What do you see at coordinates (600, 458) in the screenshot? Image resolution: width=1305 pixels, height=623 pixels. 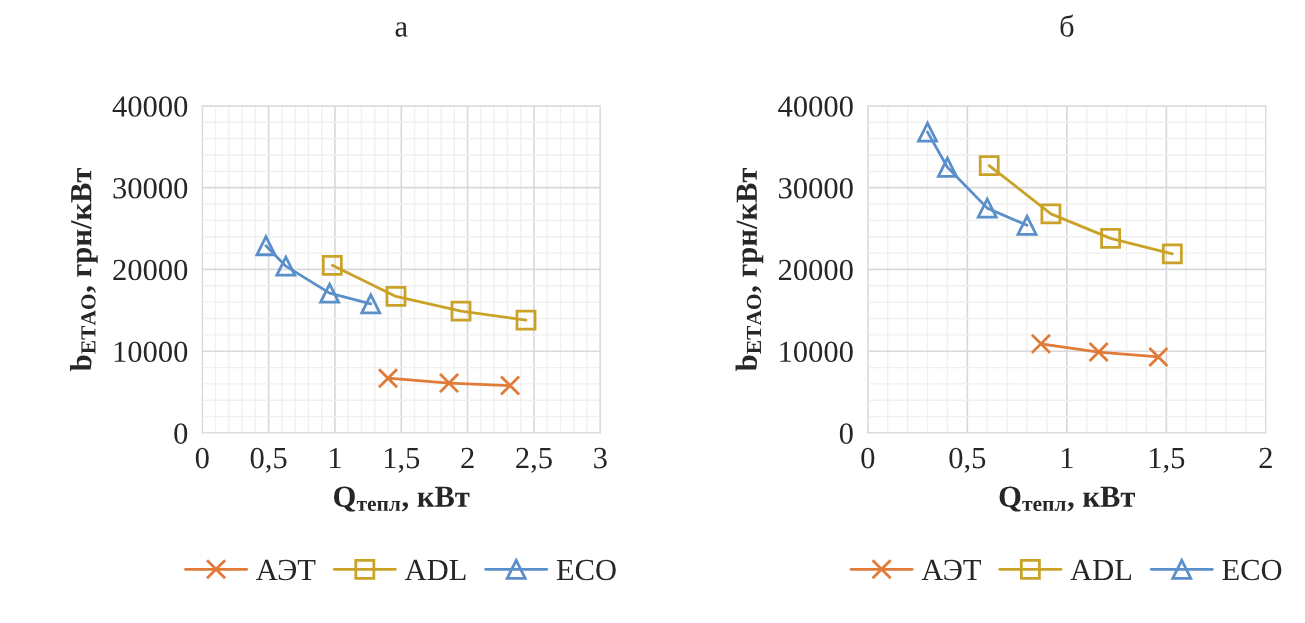 I see `x-tick-label: 3` at bounding box center [600, 458].